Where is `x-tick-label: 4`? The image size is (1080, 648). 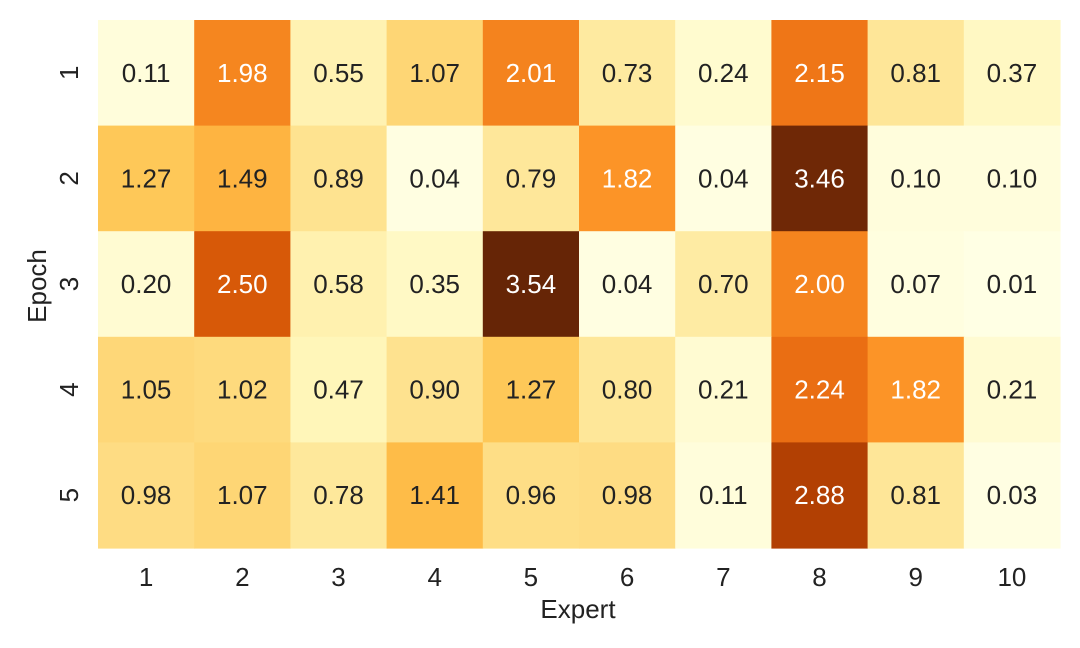 x-tick-label: 4 is located at coordinates (434, 577).